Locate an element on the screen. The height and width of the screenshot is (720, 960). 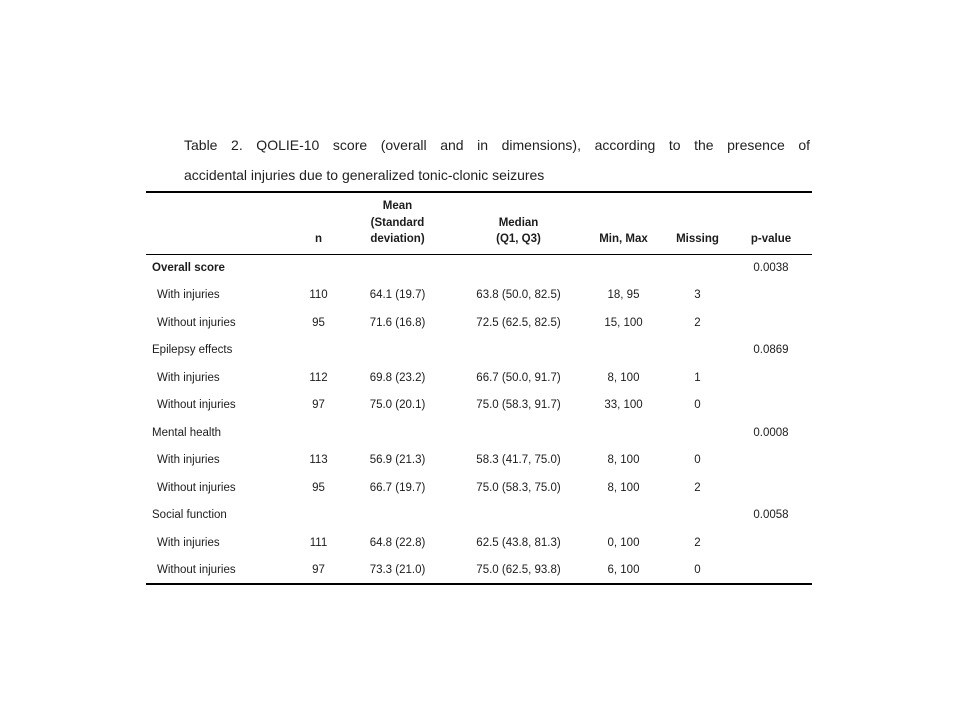
column-header-line: (Q1, Q3) is located at coordinates (518, 239).